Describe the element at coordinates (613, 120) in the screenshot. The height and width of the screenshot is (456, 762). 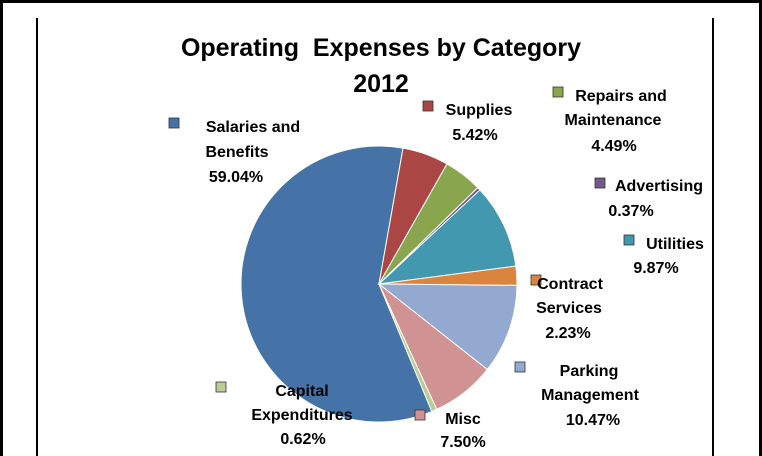
I see `category-label-repairs-and-maintenance: Maintenance` at that location.